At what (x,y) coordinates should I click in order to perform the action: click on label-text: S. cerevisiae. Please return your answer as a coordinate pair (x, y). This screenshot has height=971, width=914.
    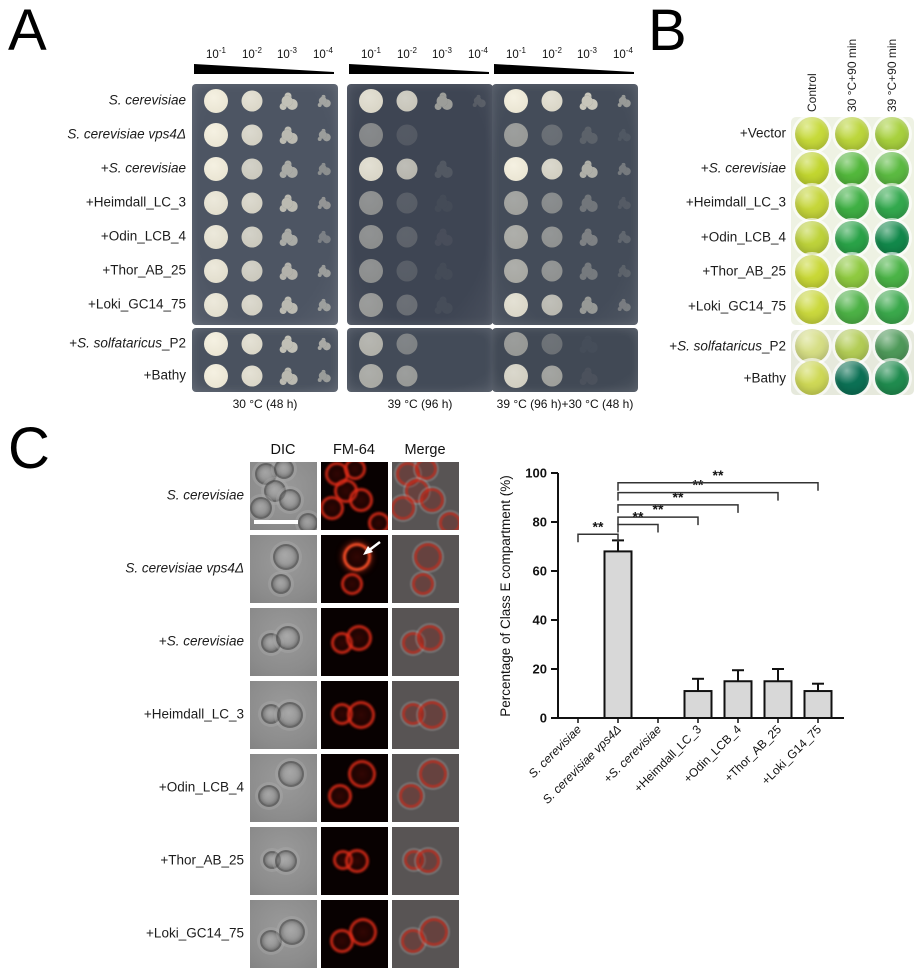
    Looking at the image, I should click on (205, 641).